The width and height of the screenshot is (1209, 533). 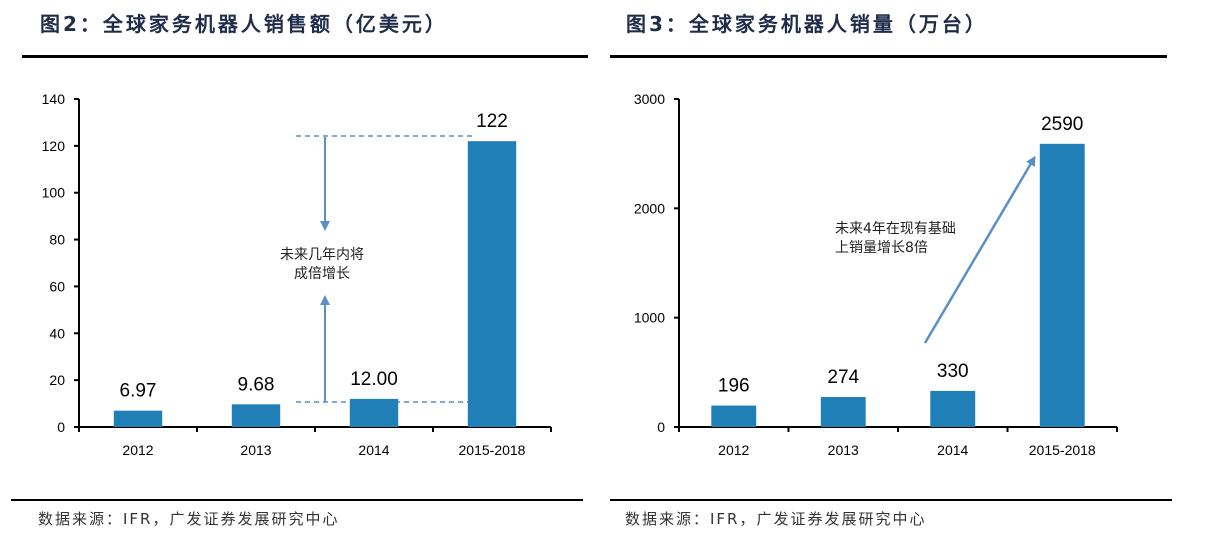 What do you see at coordinates (776, 519) in the screenshot?
I see `source-note-right: 数据来源：IFR，广发证券发展研究中心` at bounding box center [776, 519].